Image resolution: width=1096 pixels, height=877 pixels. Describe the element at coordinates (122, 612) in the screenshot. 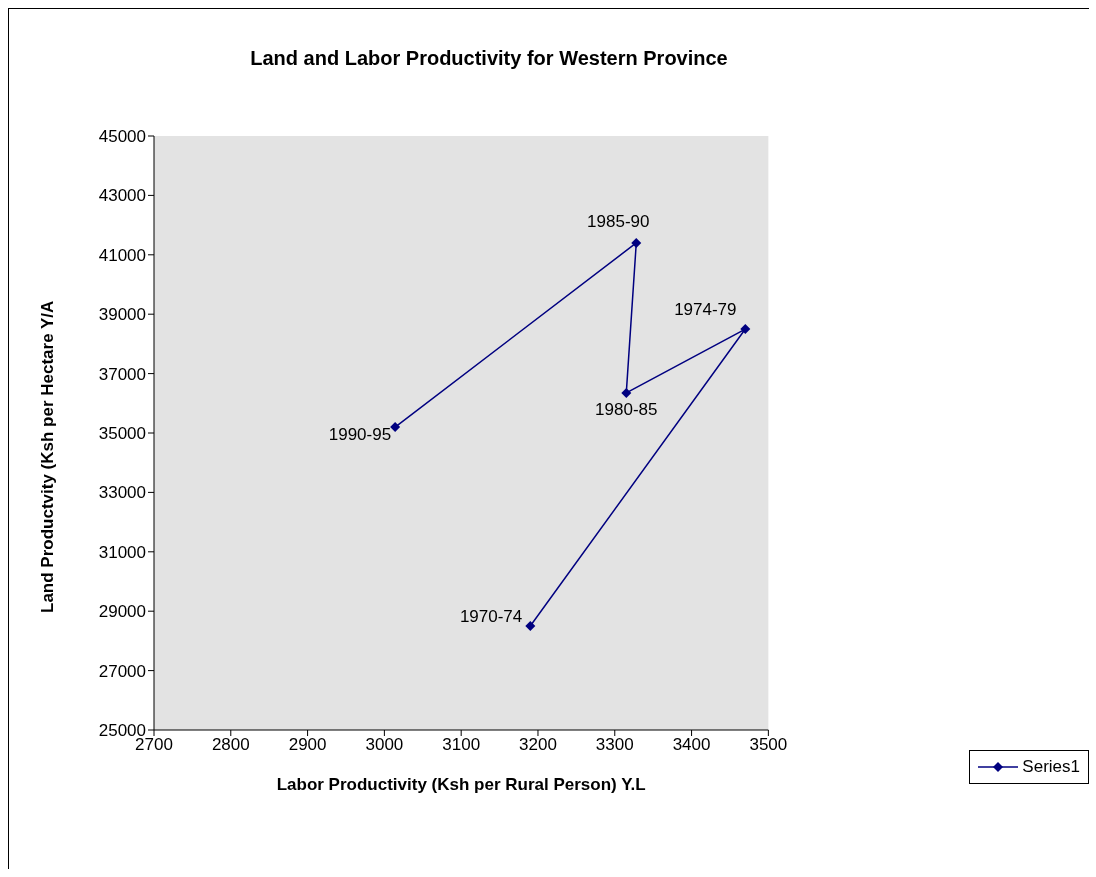

I see `y-tick-label: 29000` at that location.